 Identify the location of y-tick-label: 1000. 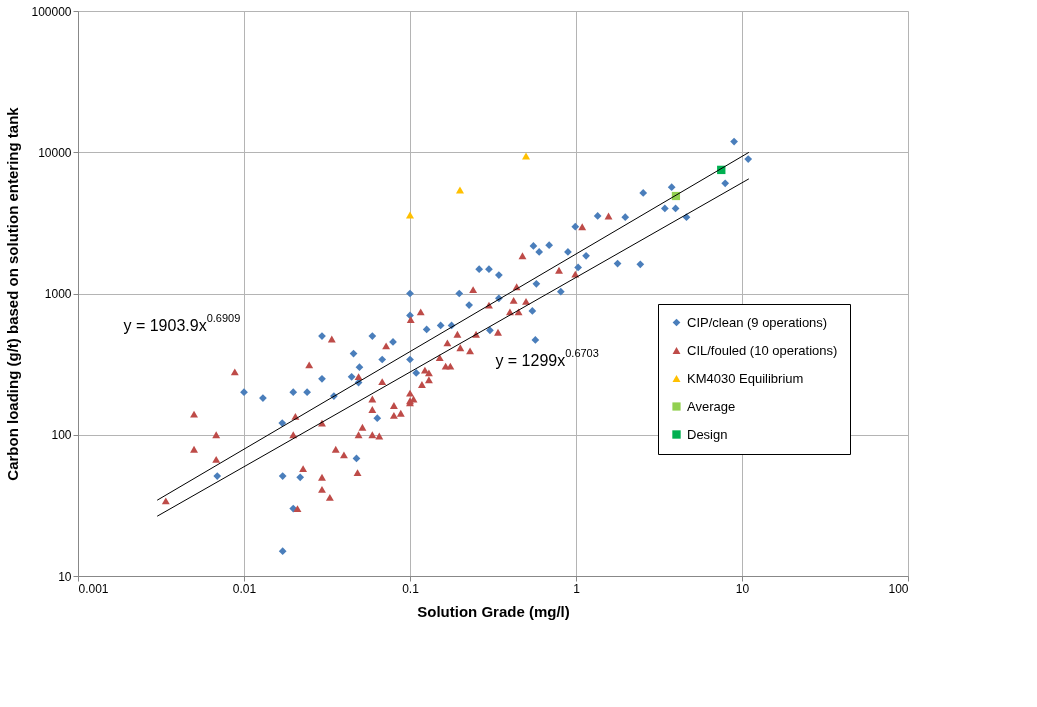
(58, 294).